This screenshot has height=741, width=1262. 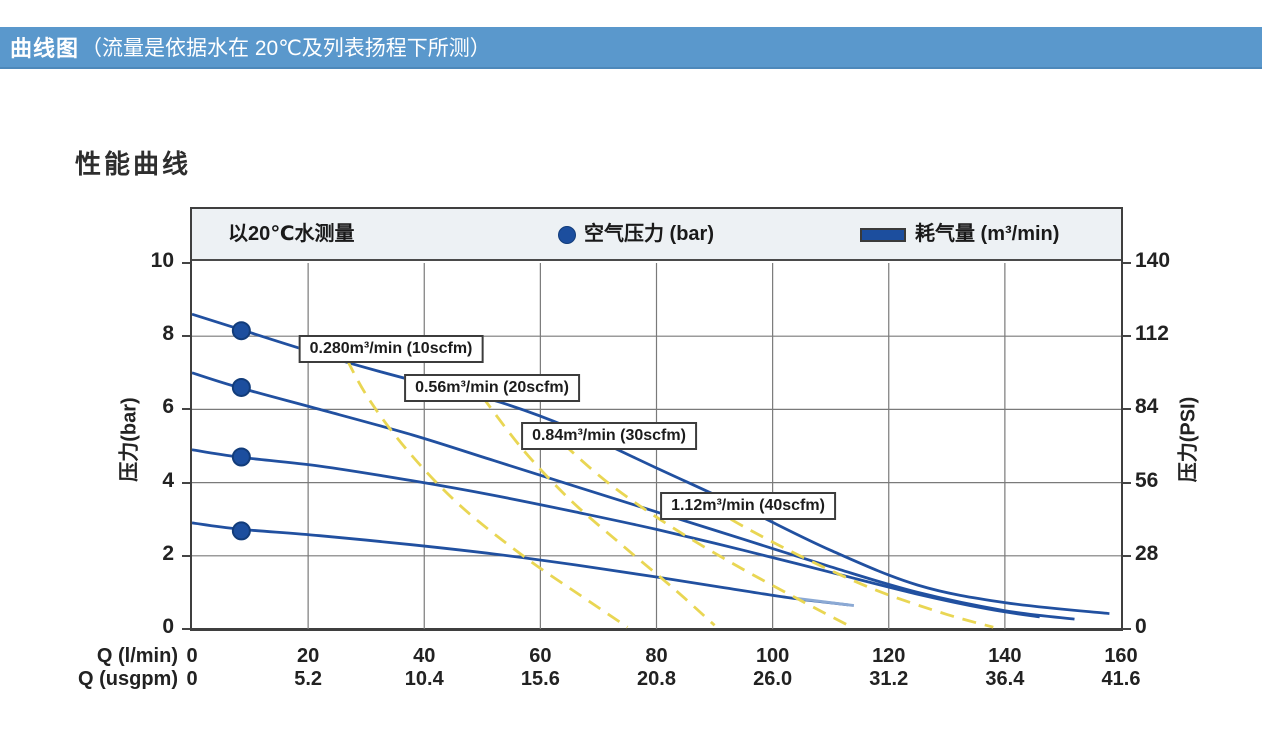 What do you see at coordinates (1153, 260) in the screenshot?
I see `y-right-tick: 140` at bounding box center [1153, 260].